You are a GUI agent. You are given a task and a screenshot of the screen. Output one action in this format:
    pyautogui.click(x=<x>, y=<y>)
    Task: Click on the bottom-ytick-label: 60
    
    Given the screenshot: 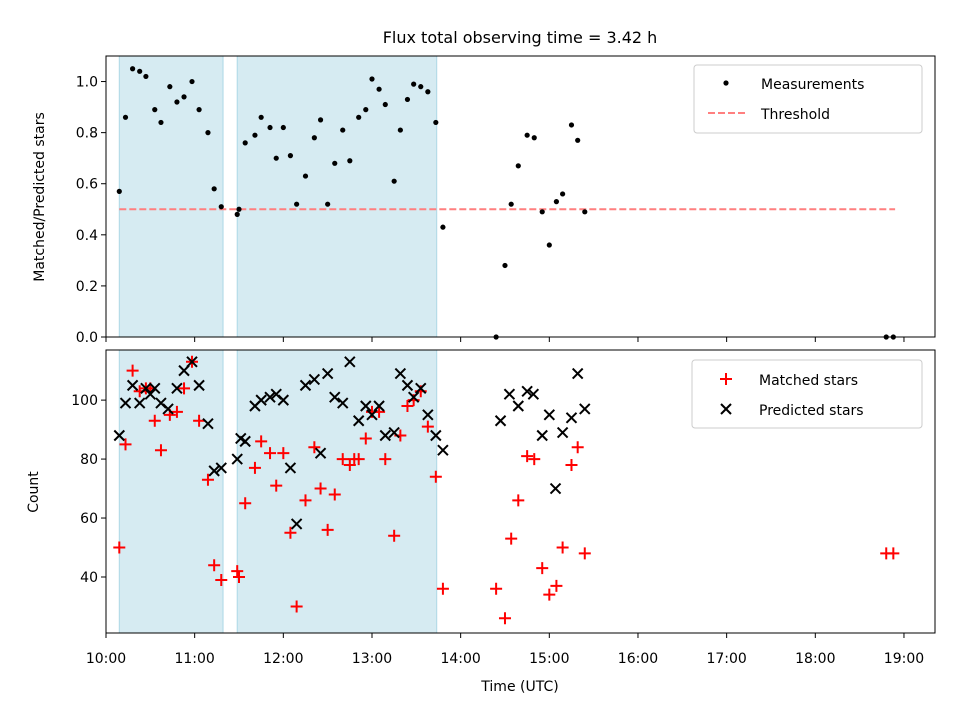 What is the action you would take?
    pyautogui.click(x=89, y=519)
    